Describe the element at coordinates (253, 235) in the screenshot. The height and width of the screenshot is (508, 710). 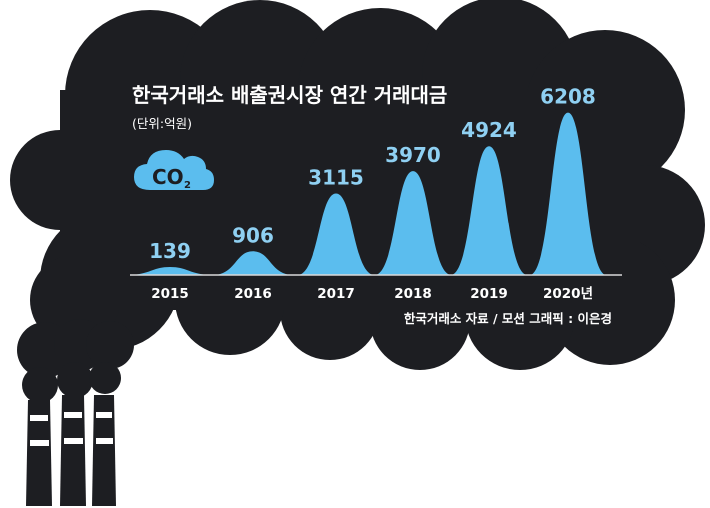
I see `value-label-2016: 906` at that location.